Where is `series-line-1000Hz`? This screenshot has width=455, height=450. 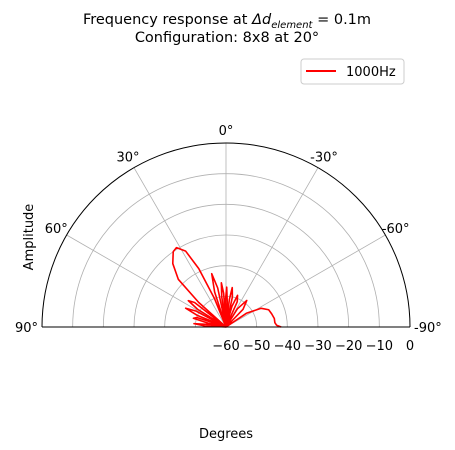 series-line-1000Hz is located at coordinates (226, 287).